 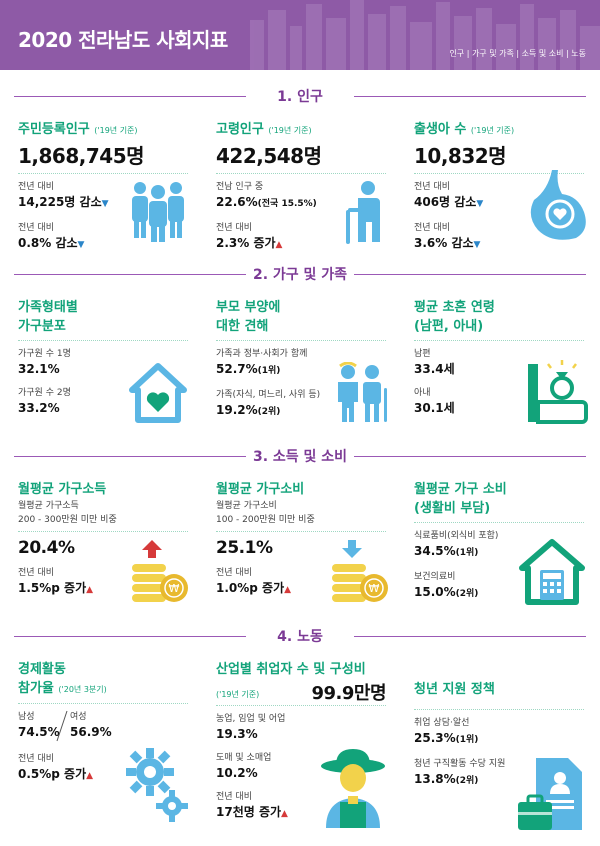 I want to click on stat-value: 406명 감소▼, so click(x=449, y=202).